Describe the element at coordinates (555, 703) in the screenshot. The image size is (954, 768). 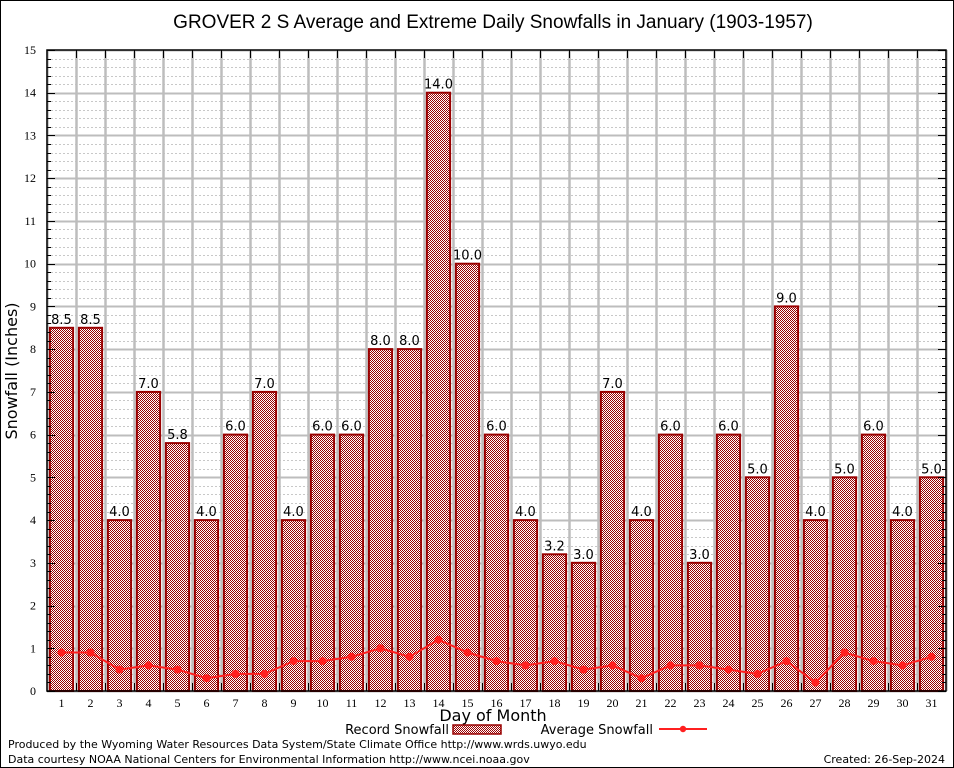
I see `x-tick-label: 18` at that location.